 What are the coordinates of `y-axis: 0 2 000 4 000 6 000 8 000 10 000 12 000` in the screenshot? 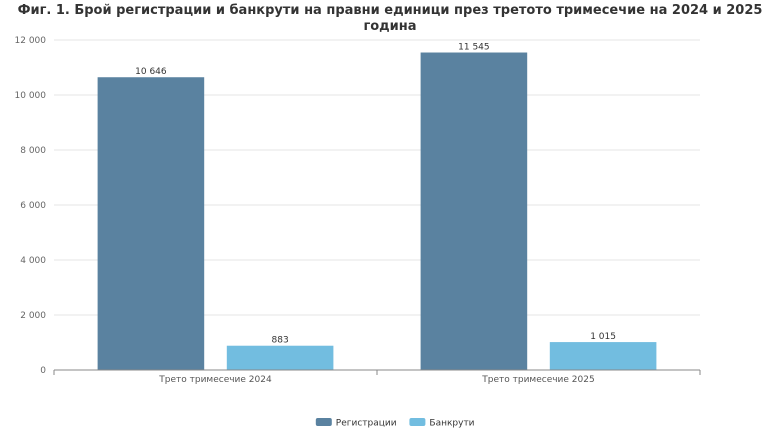 It's located at (31, 206).